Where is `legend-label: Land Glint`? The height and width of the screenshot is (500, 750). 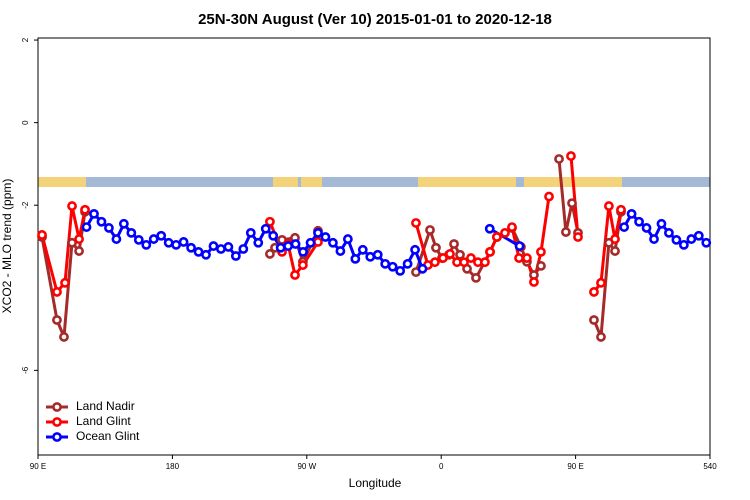 legend-label: Land Glint is located at coordinates (103, 421).